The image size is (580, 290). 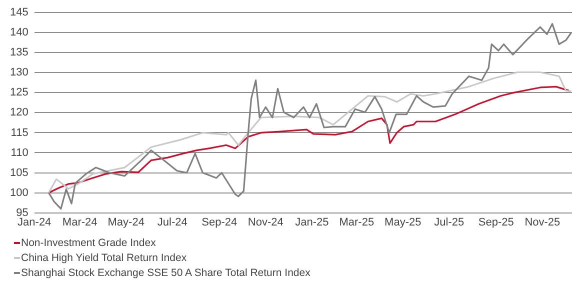 I want to click on x-tick-label: Mar-25, so click(x=356, y=222).